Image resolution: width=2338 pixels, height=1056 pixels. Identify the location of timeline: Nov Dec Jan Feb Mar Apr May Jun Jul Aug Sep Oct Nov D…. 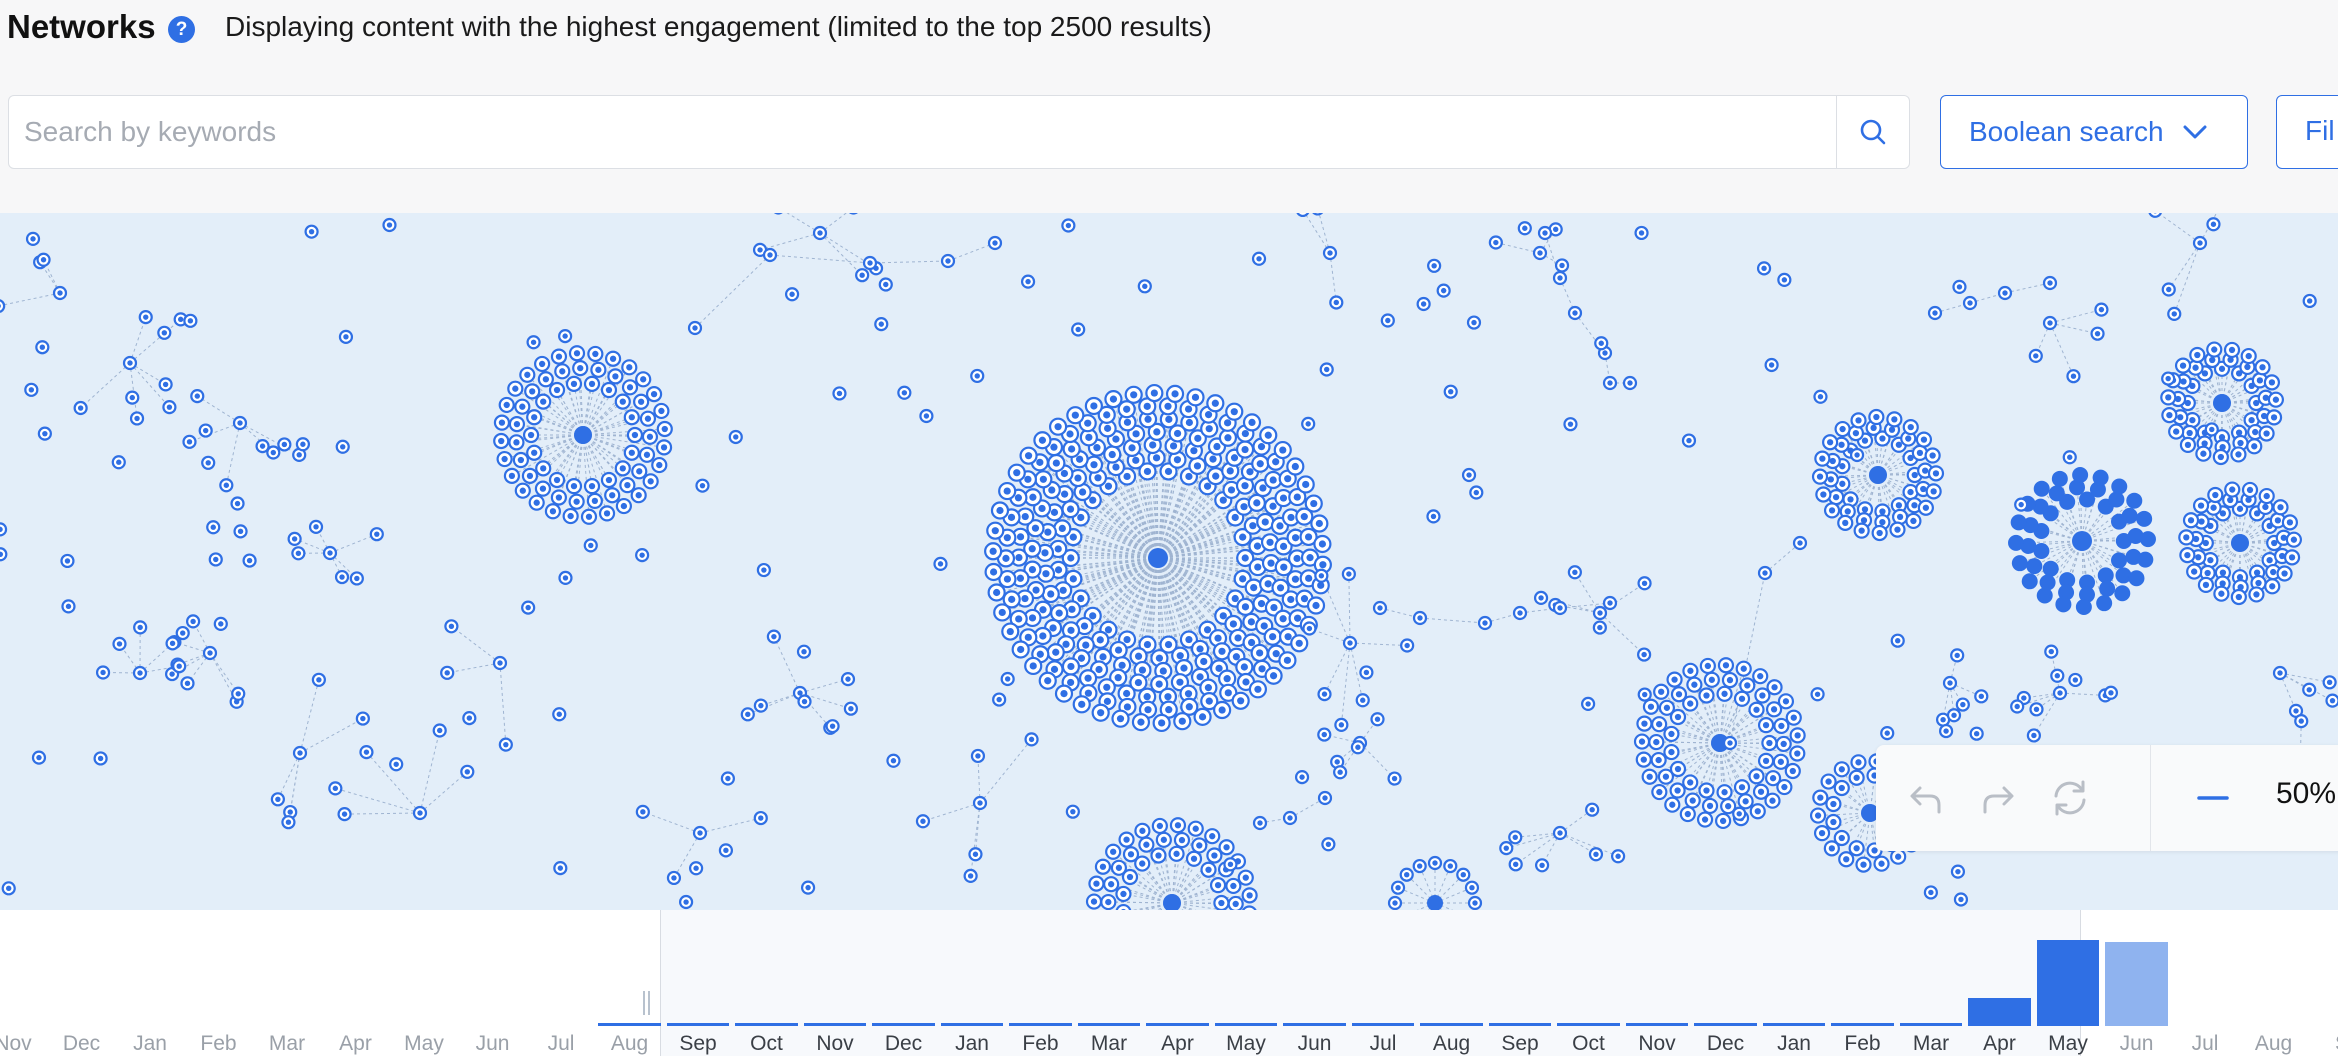
(1169, 983).